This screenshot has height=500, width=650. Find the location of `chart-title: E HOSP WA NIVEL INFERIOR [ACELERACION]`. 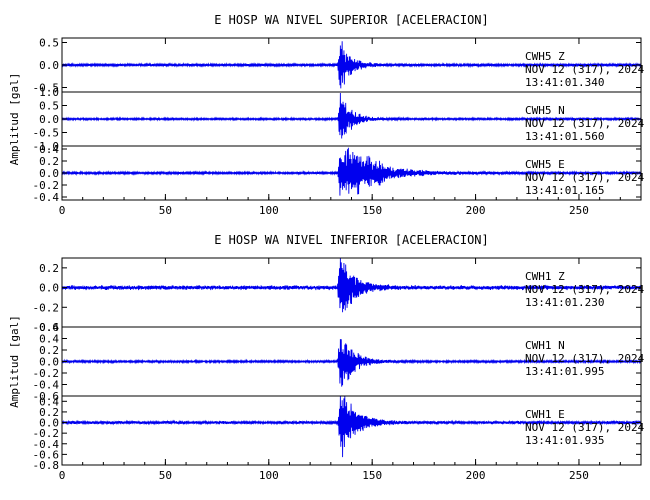

chart-title: E HOSP WA NIVEL INFERIOR [ACELERACION] is located at coordinates (351, 240).